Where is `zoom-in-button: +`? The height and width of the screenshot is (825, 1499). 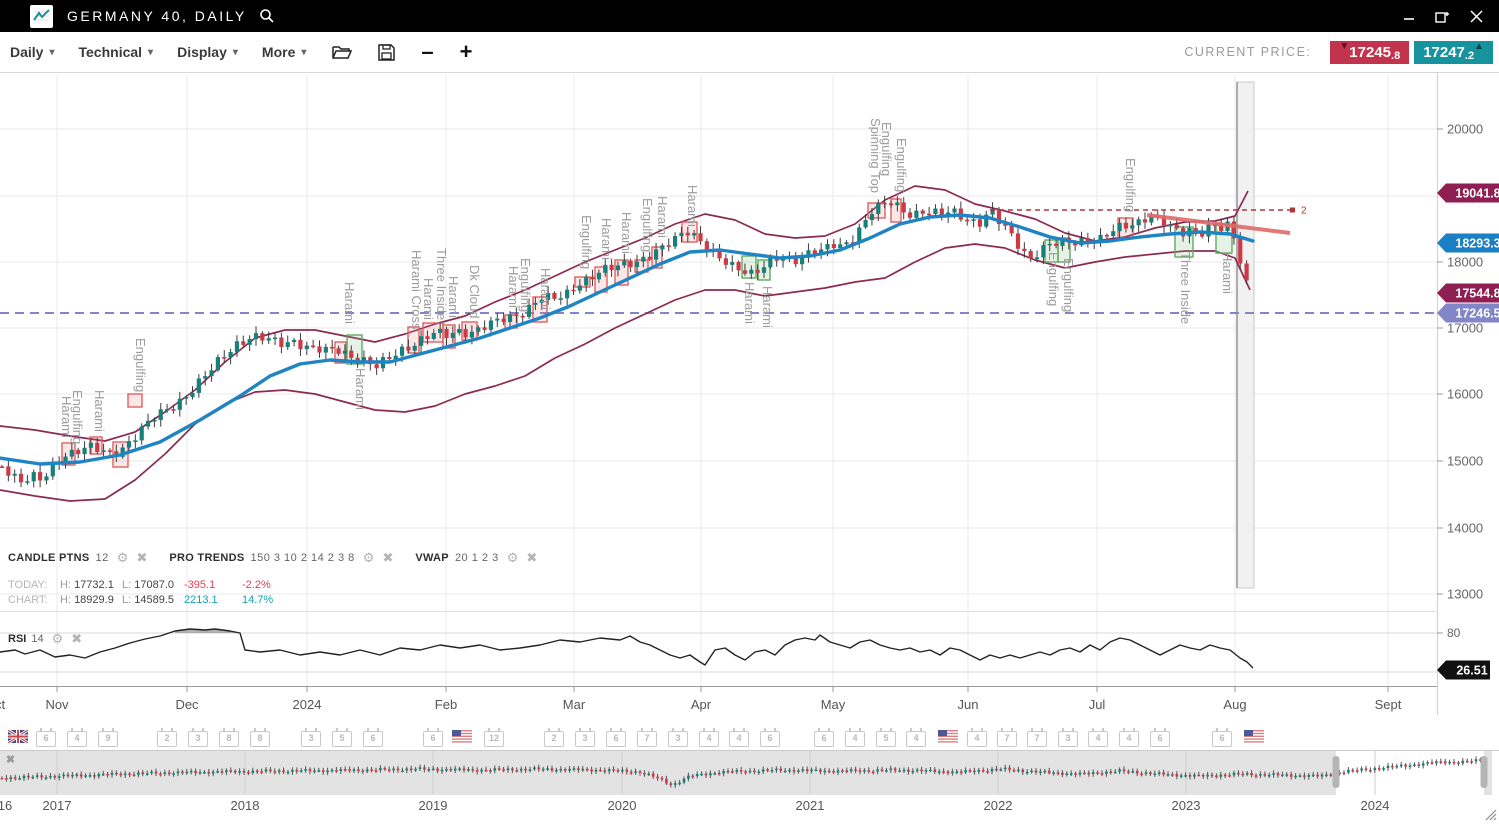 zoom-in-button: + is located at coordinates (466, 51).